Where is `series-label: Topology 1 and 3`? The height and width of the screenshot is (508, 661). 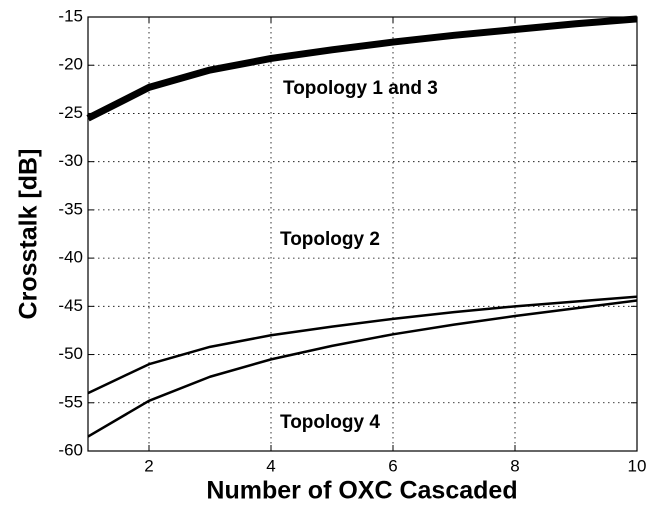
series-label: Topology 1 and 3 is located at coordinates (360, 88).